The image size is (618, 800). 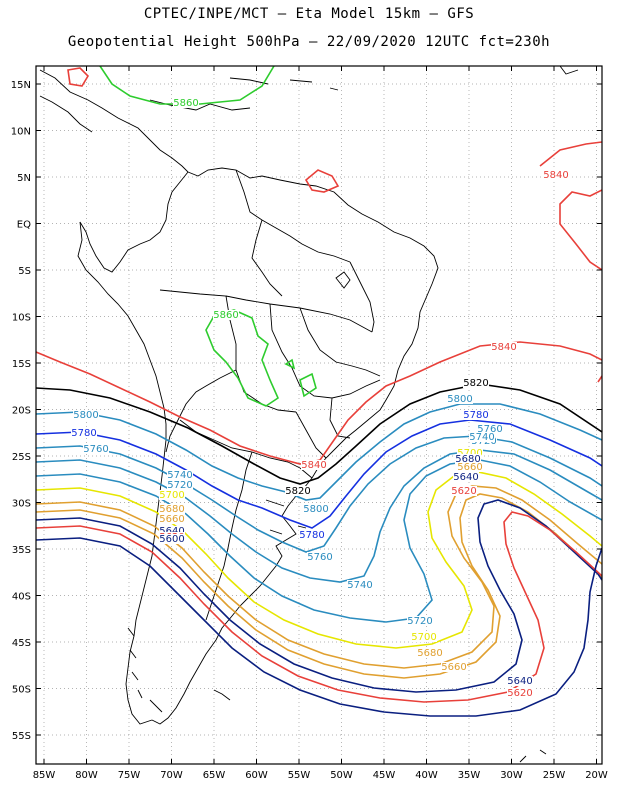 I want to click on lat-label: 30S, so click(x=21, y=504).